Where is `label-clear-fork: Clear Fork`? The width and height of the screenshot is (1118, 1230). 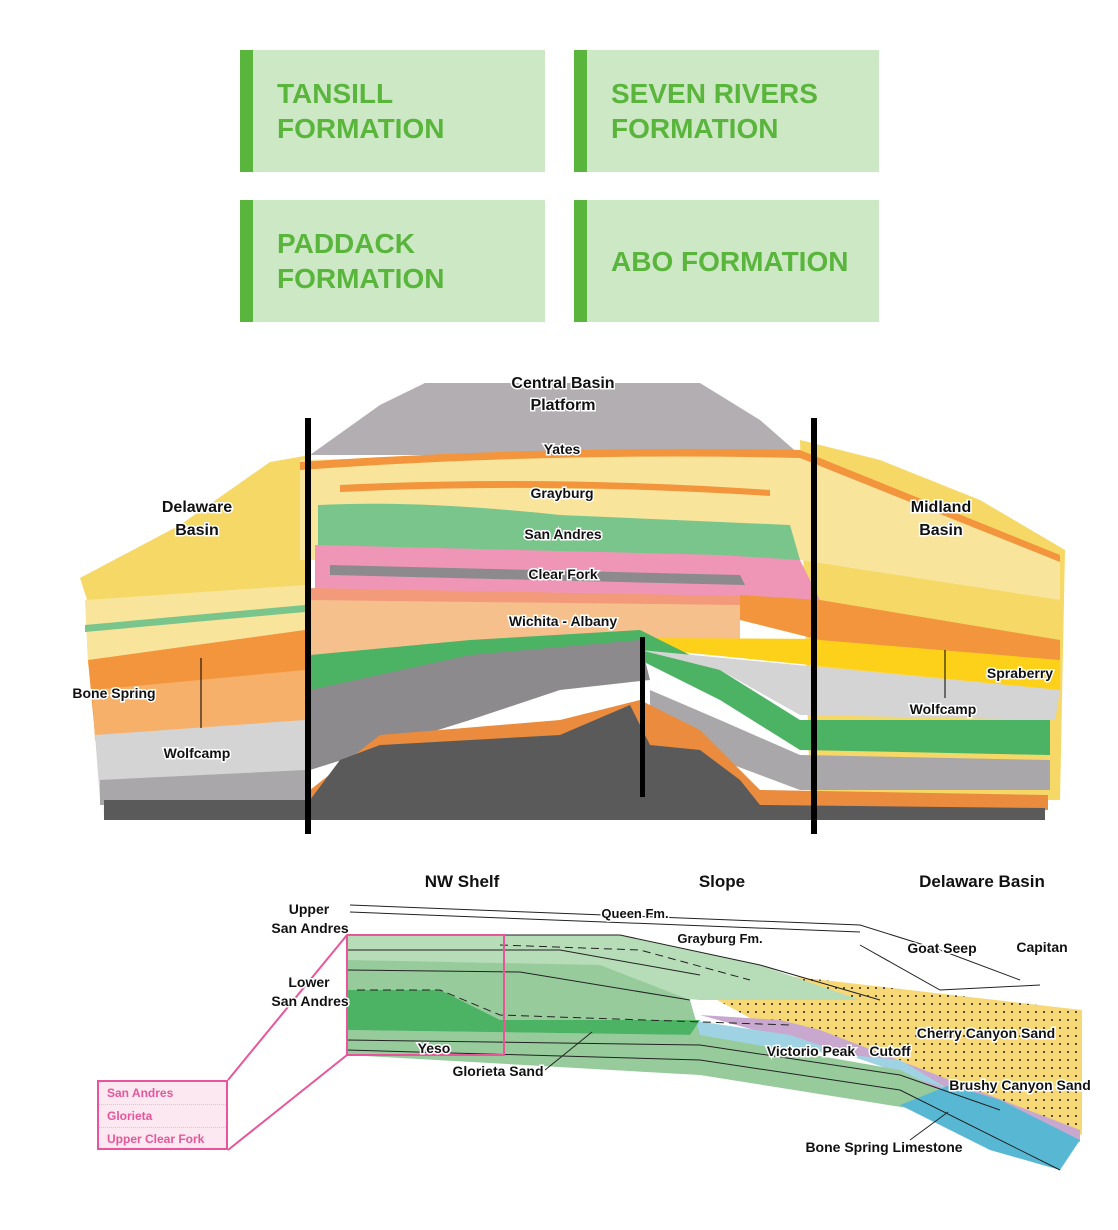 label-clear-fork: Clear Fork is located at coordinates (562, 574).